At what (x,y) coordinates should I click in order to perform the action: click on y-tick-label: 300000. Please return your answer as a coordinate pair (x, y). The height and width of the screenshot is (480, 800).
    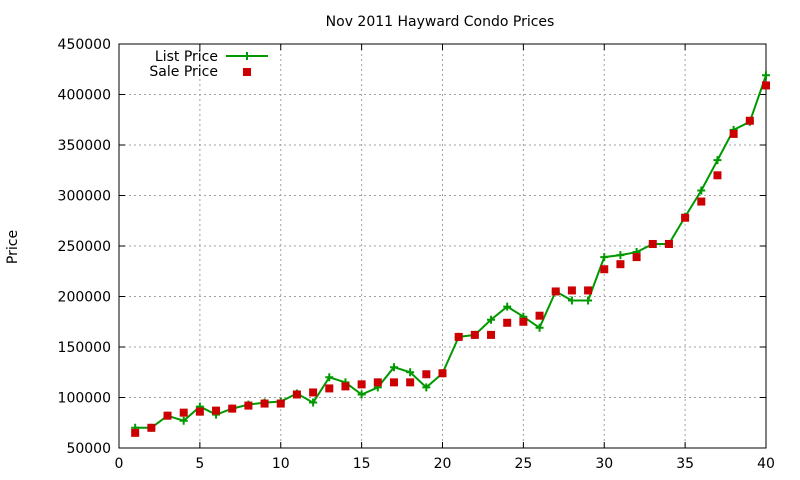
    Looking at the image, I should click on (84, 197).